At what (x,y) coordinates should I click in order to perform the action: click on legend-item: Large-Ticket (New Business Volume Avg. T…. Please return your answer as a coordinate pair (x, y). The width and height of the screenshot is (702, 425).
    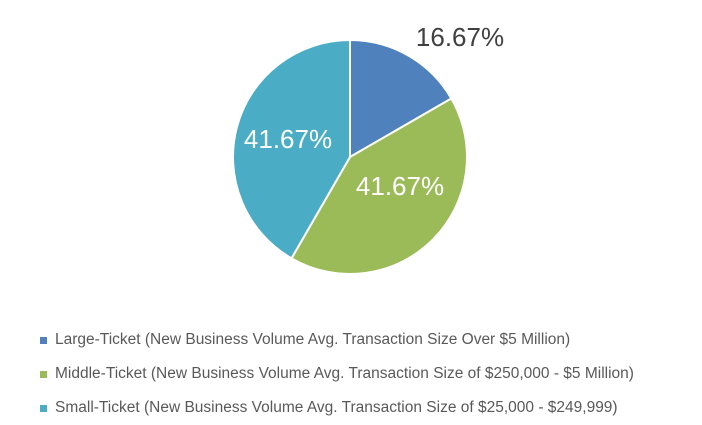
    Looking at the image, I should click on (337, 340).